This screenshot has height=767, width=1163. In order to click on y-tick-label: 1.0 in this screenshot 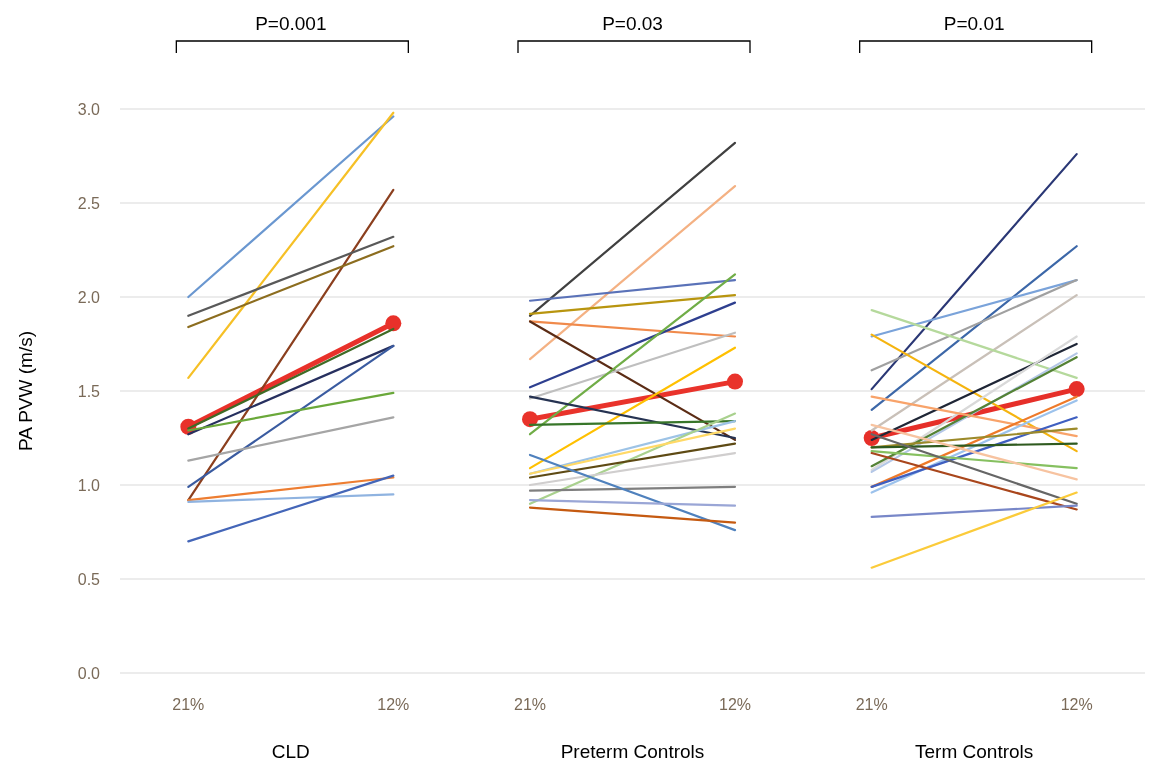, I will do `click(89, 485)`.